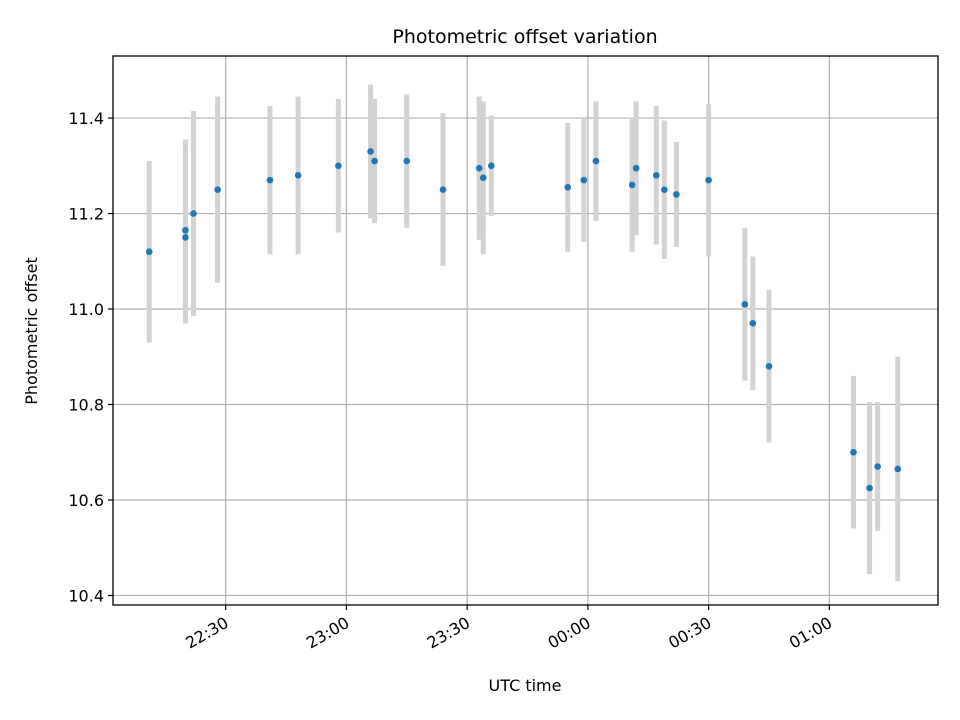 The width and height of the screenshot is (960, 720). I want to click on x-tick-label: 01:00, so click(810, 633).